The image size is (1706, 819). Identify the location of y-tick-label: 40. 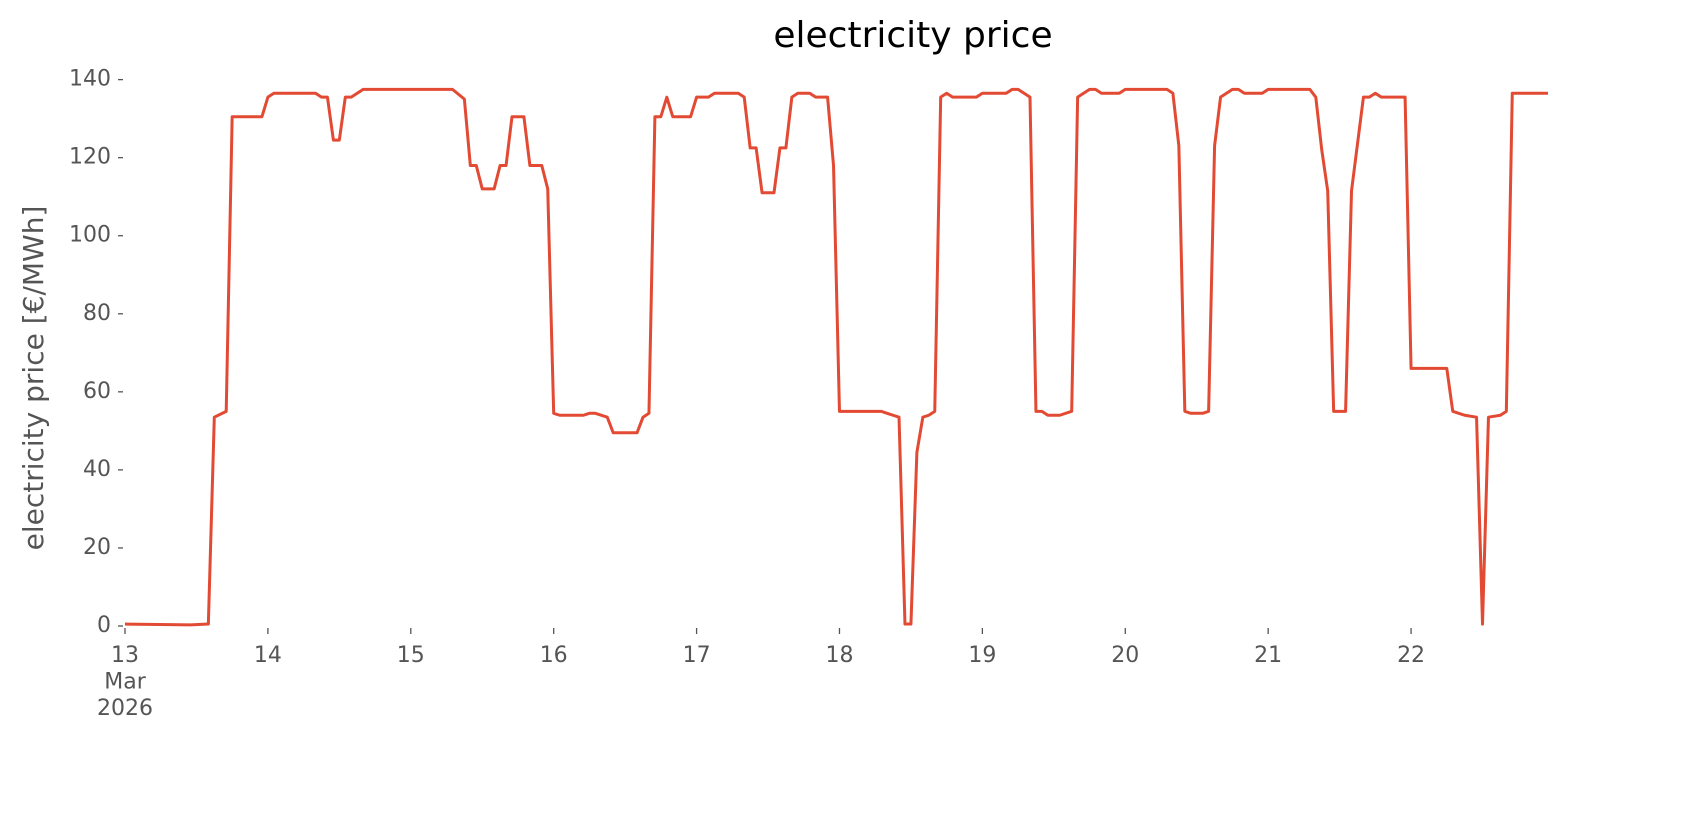
(97, 469).